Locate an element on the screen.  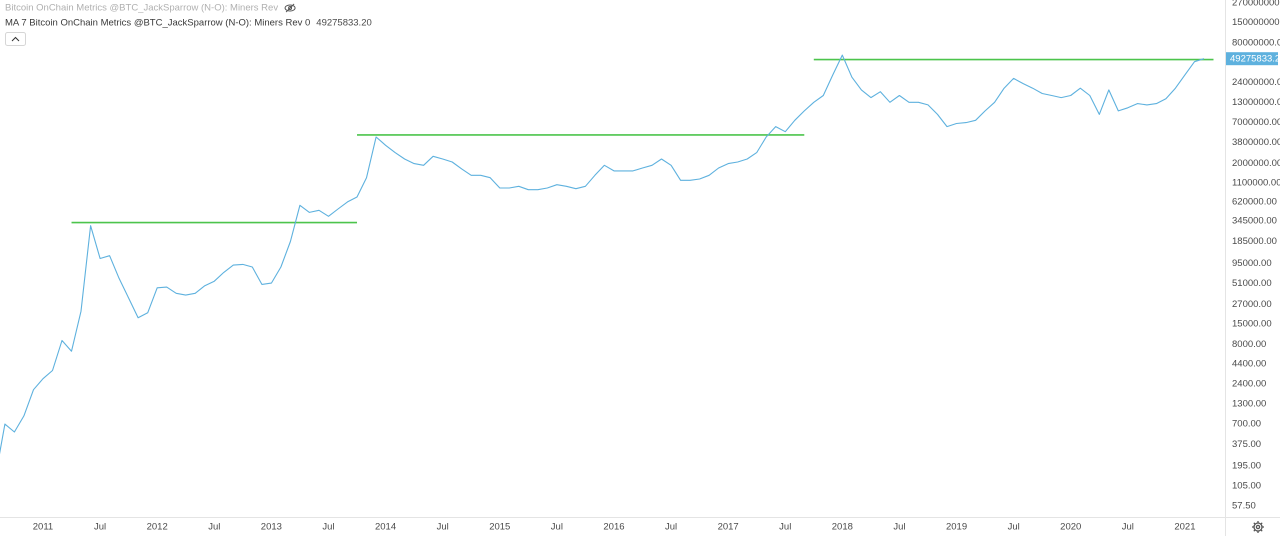
x-tick-label: 2012 is located at coordinates (157, 527).